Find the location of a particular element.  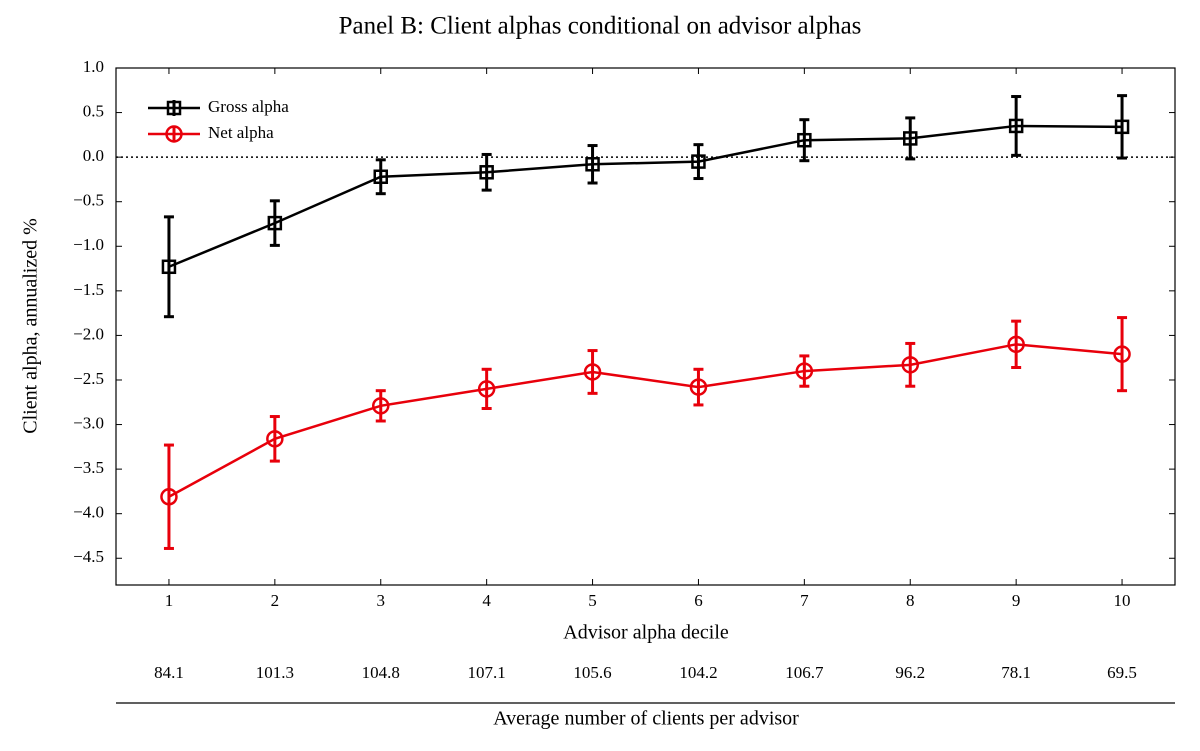

y-tick-label: 1.0 is located at coordinates (93, 66).